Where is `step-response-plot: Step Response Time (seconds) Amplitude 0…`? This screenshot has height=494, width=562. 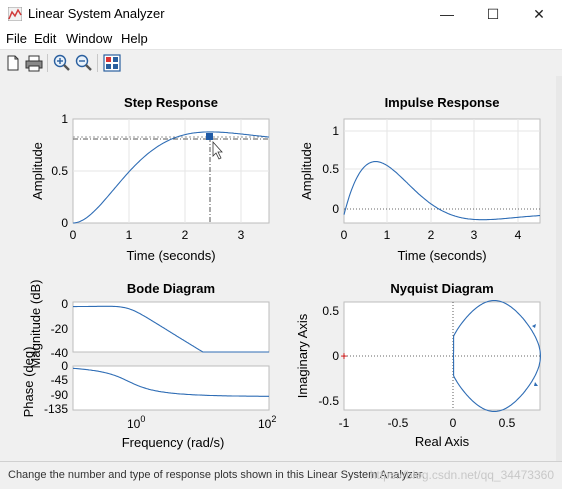
step-response-plot: Step Response Time (seconds) Amplitude 0… is located at coordinates (150, 179).